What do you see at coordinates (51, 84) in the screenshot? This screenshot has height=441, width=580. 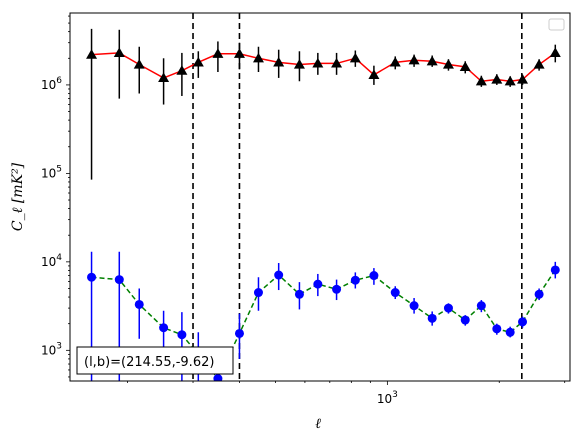 I see `y-tick-label: 10⁶` at bounding box center [51, 84].